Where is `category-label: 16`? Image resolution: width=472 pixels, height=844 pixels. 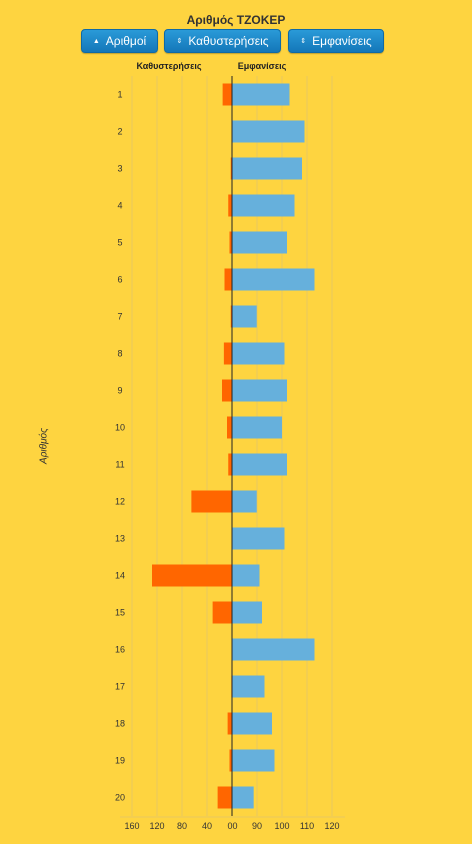
category-label: 16 is located at coordinates (120, 650).